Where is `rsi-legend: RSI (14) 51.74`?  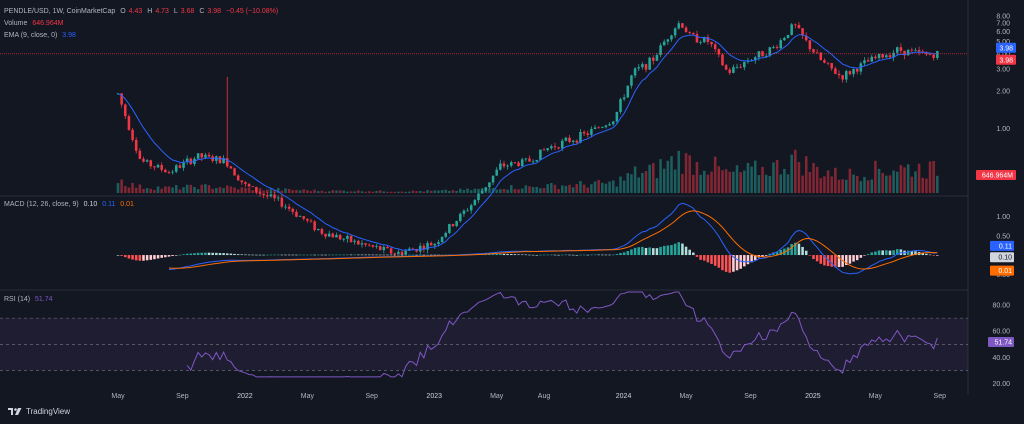 rsi-legend: RSI (14) 51.74 is located at coordinates (30, 300).